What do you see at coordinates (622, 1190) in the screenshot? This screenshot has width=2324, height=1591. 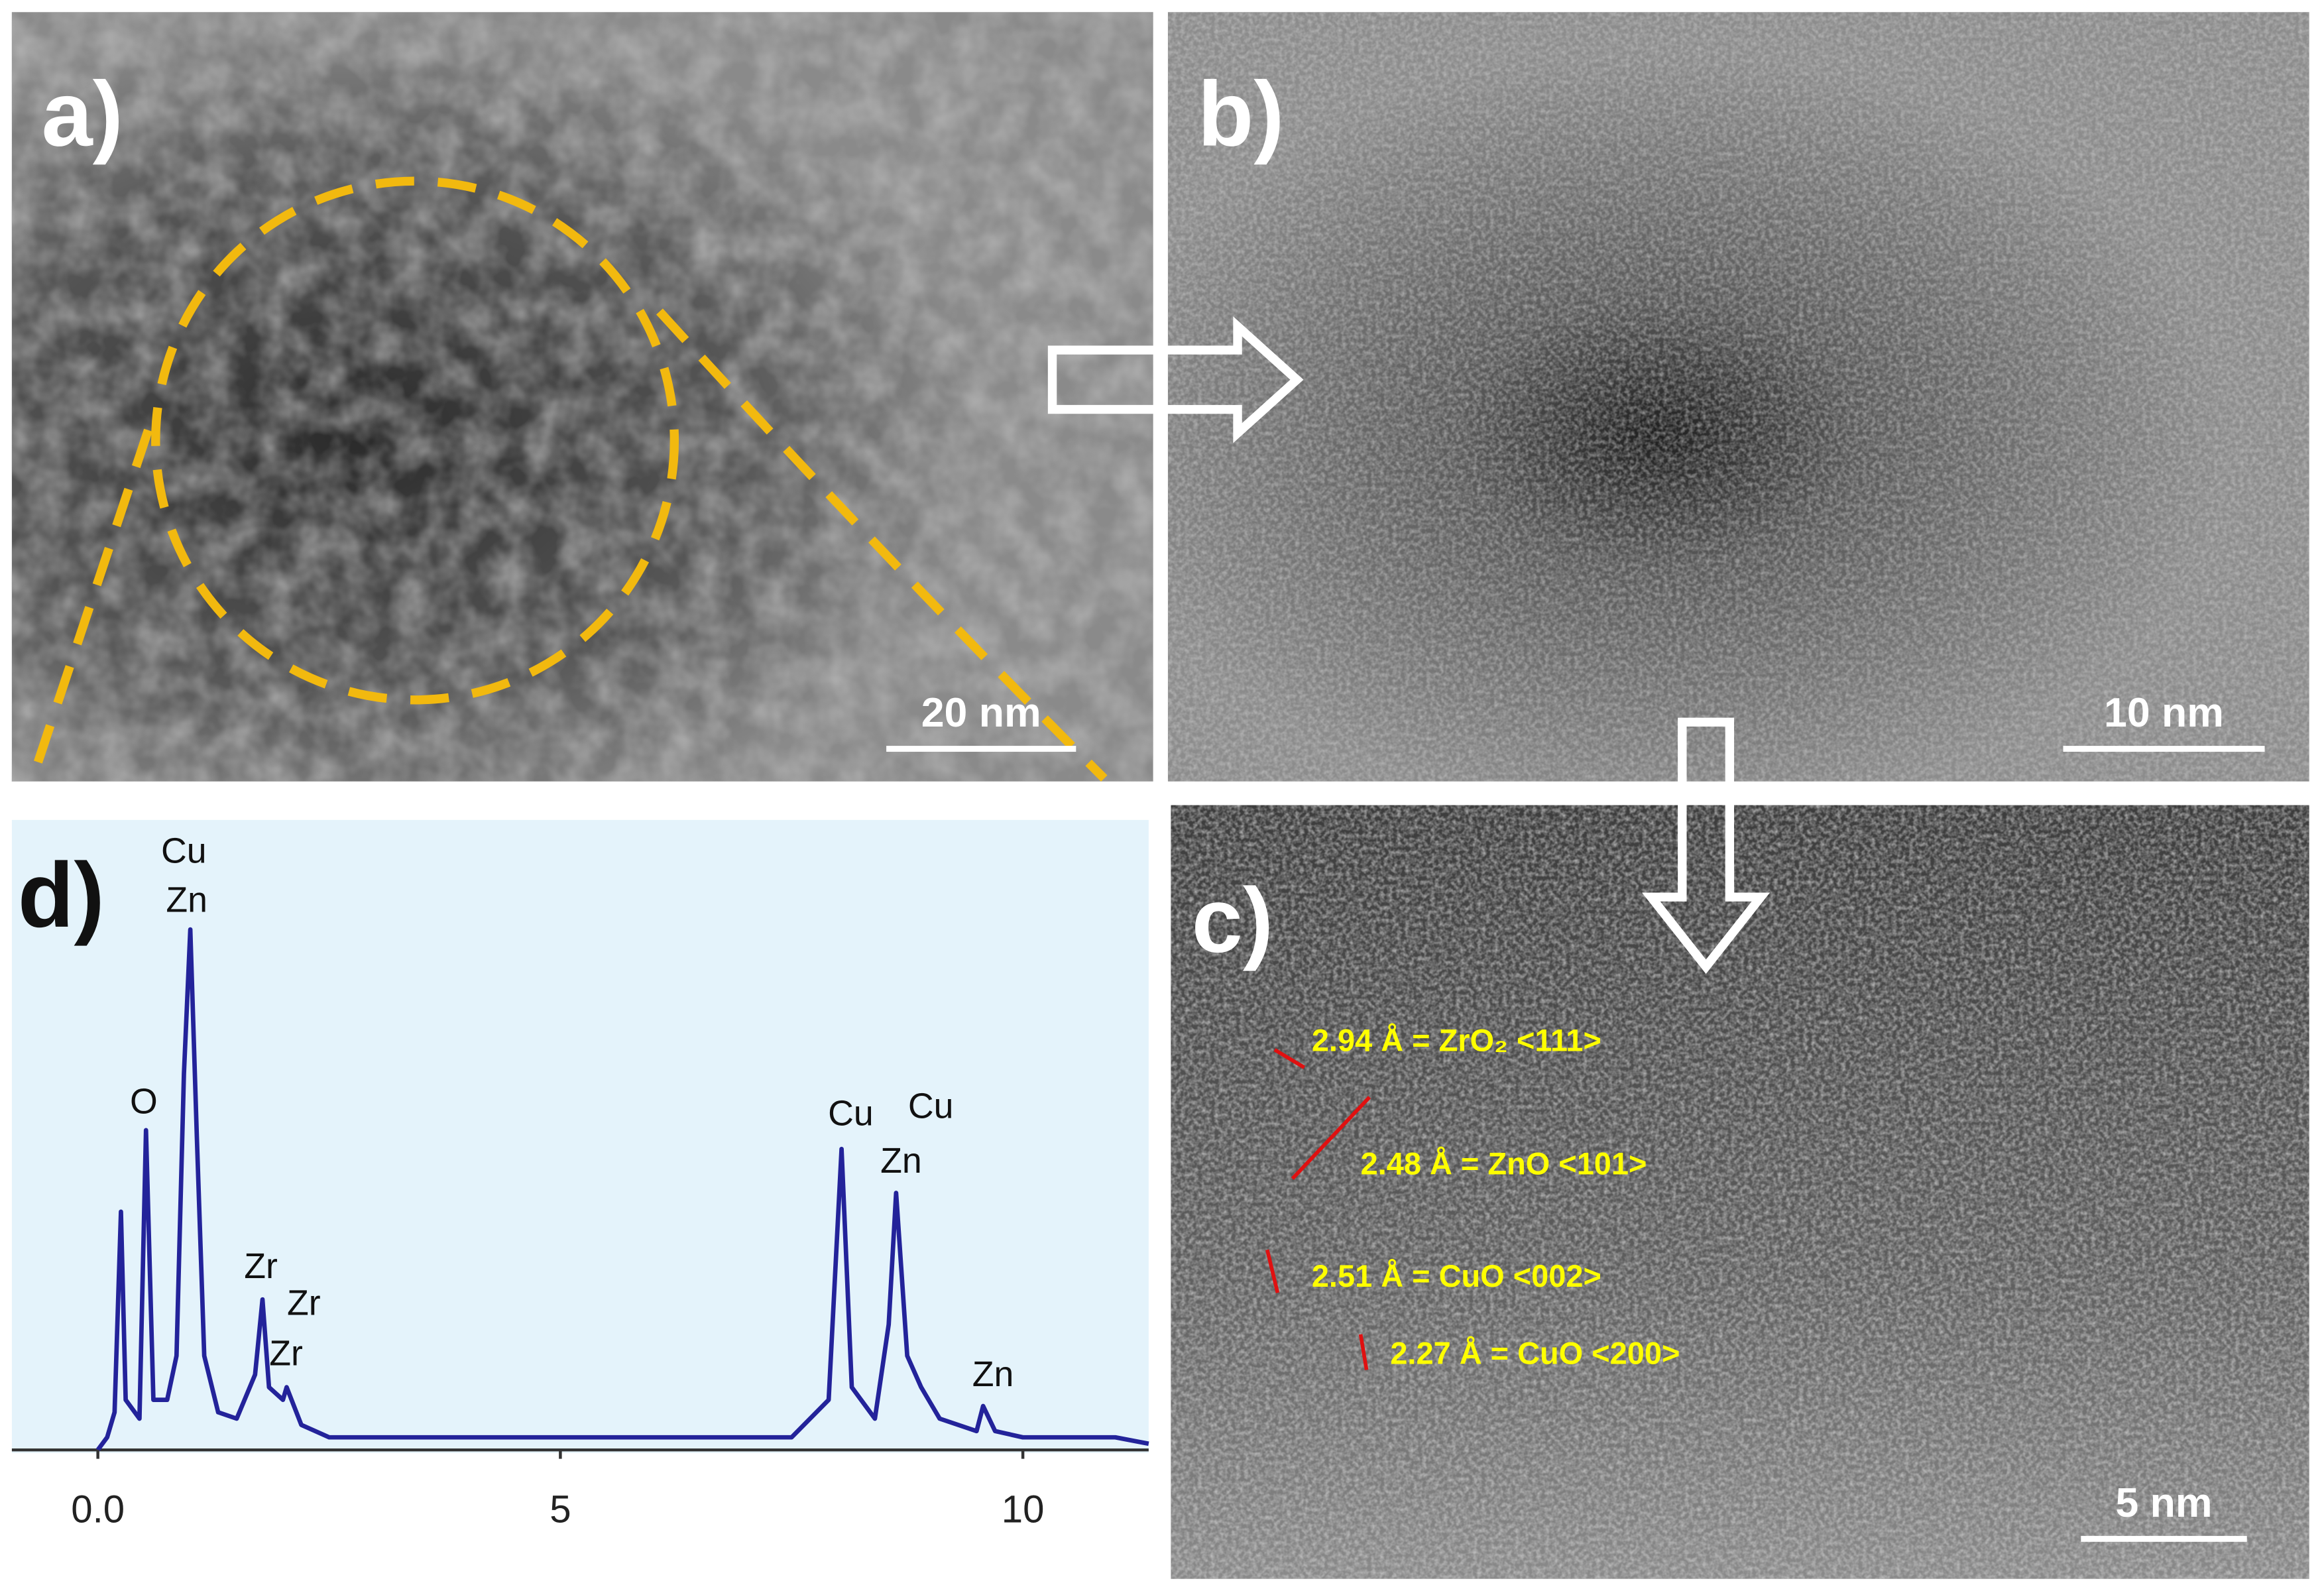 I see `spectrum` at bounding box center [622, 1190].